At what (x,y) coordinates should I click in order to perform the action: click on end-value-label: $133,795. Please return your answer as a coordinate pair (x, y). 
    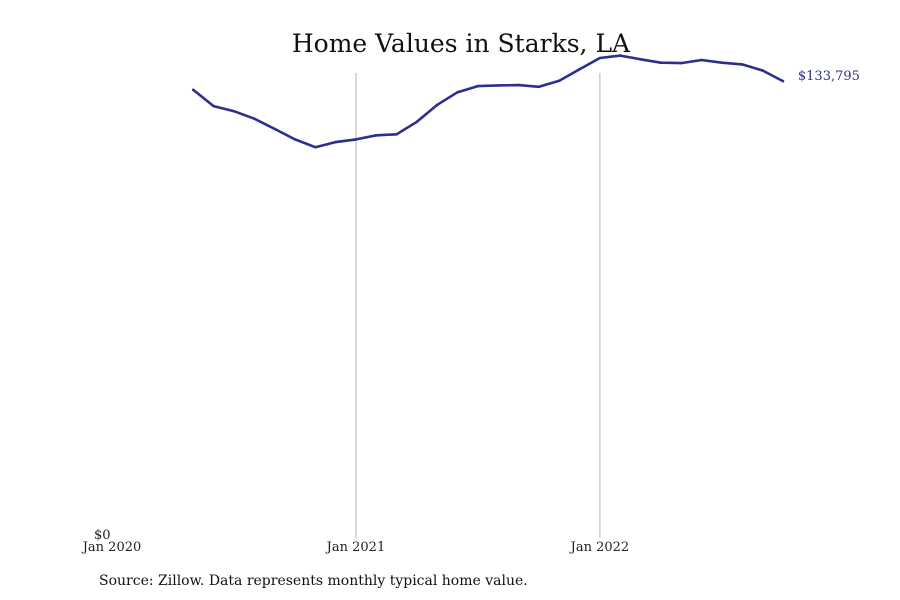
    Looking at the image, I should click on (829, 76).